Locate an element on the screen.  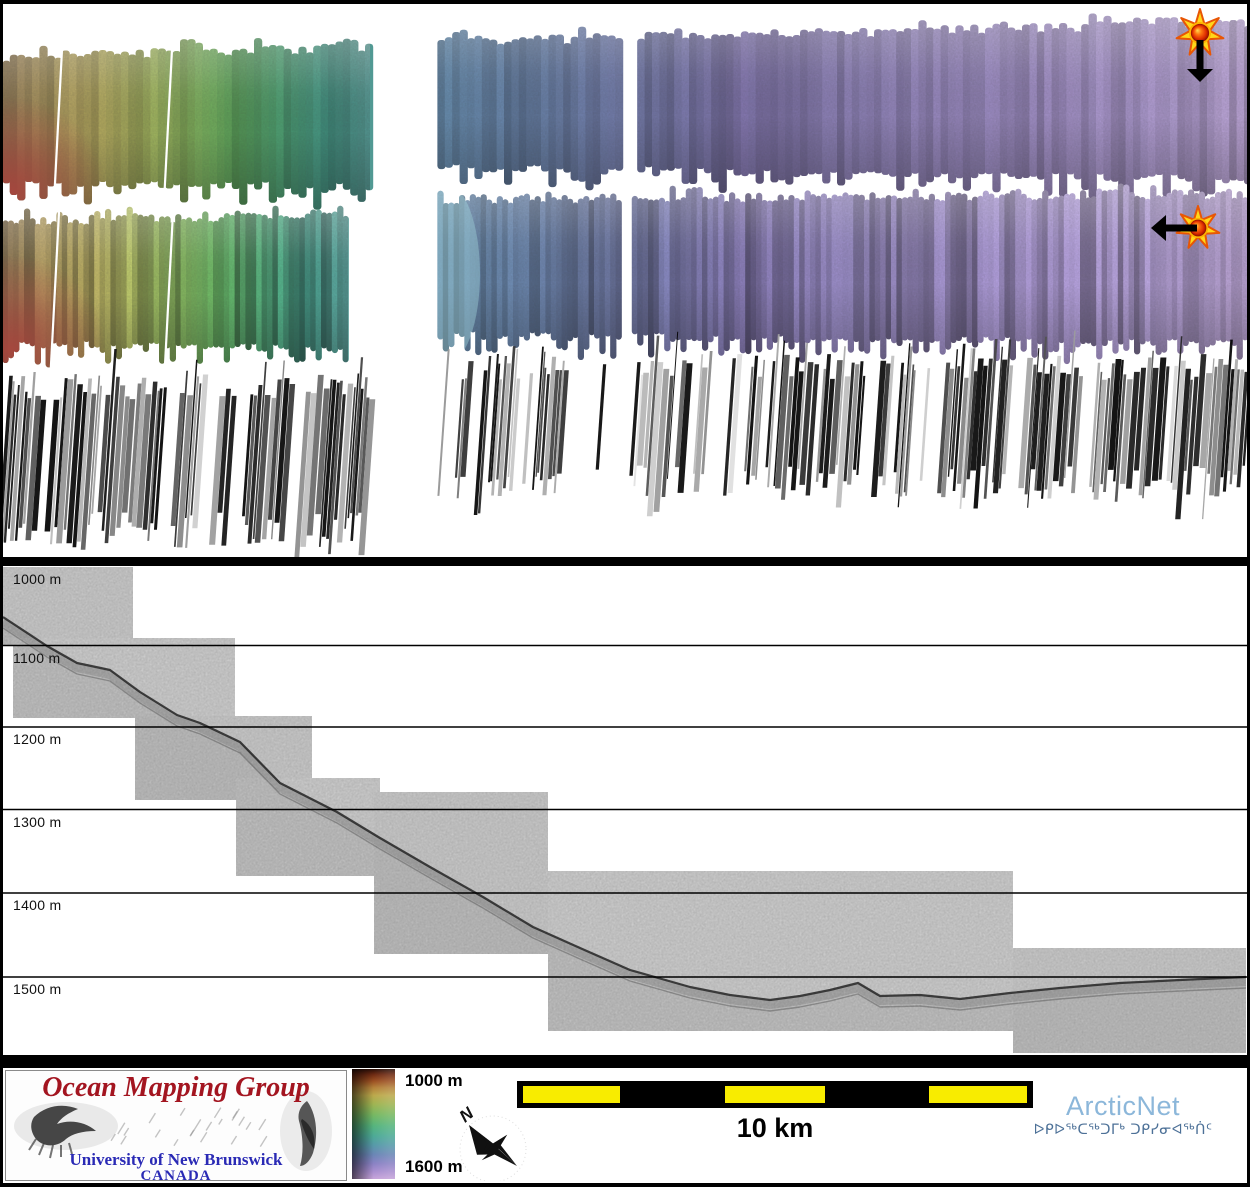
bathymetry-swath-right-middle is located at coordinates (842, 274).